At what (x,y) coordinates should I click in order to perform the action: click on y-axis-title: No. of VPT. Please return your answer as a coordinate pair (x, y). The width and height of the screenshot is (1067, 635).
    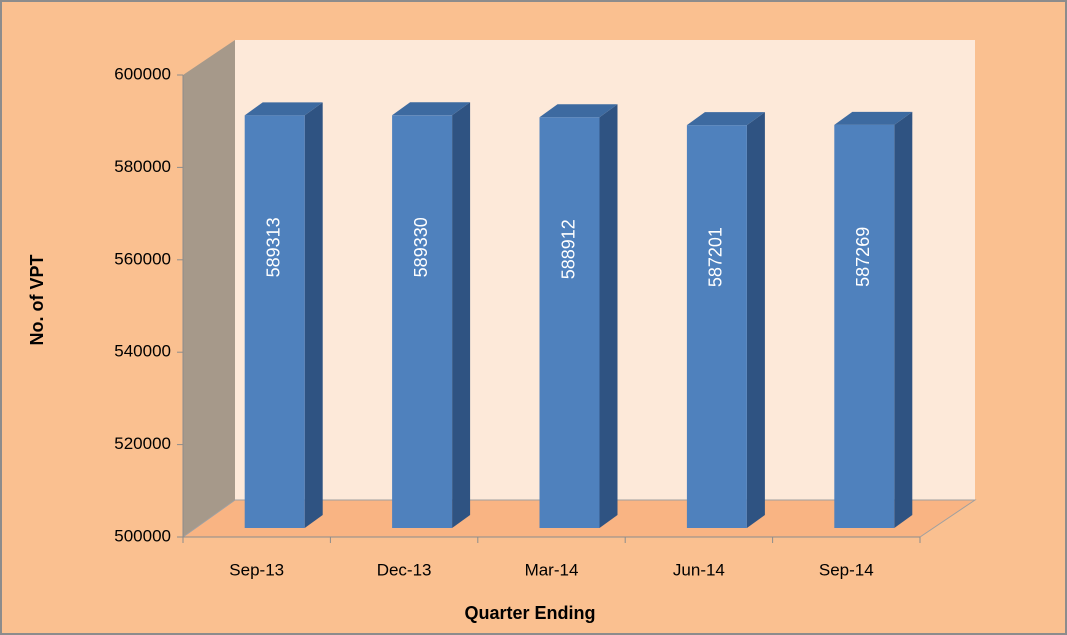
    Looking at the image, I should click on (37, 300).